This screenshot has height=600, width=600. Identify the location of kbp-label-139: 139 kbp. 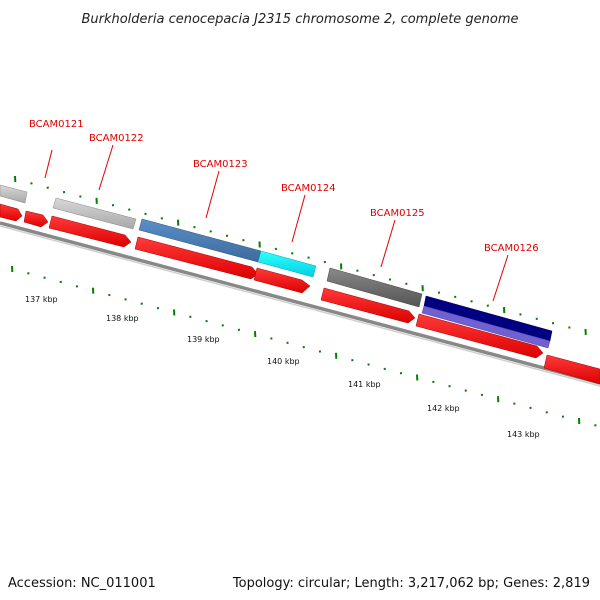
(203, 339).